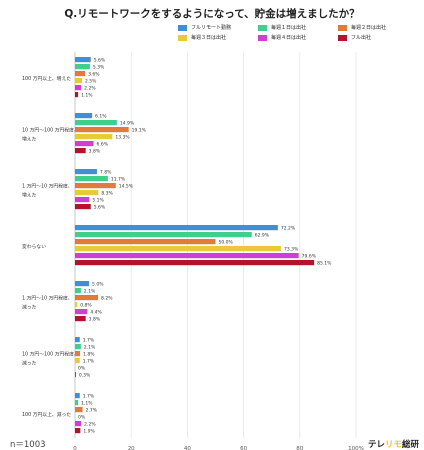 The width and height of the screenshot is (424, 450). Describe the element at coordinates (86, 306) in the screenshot. I see `data-label: 0.8%` at that location.